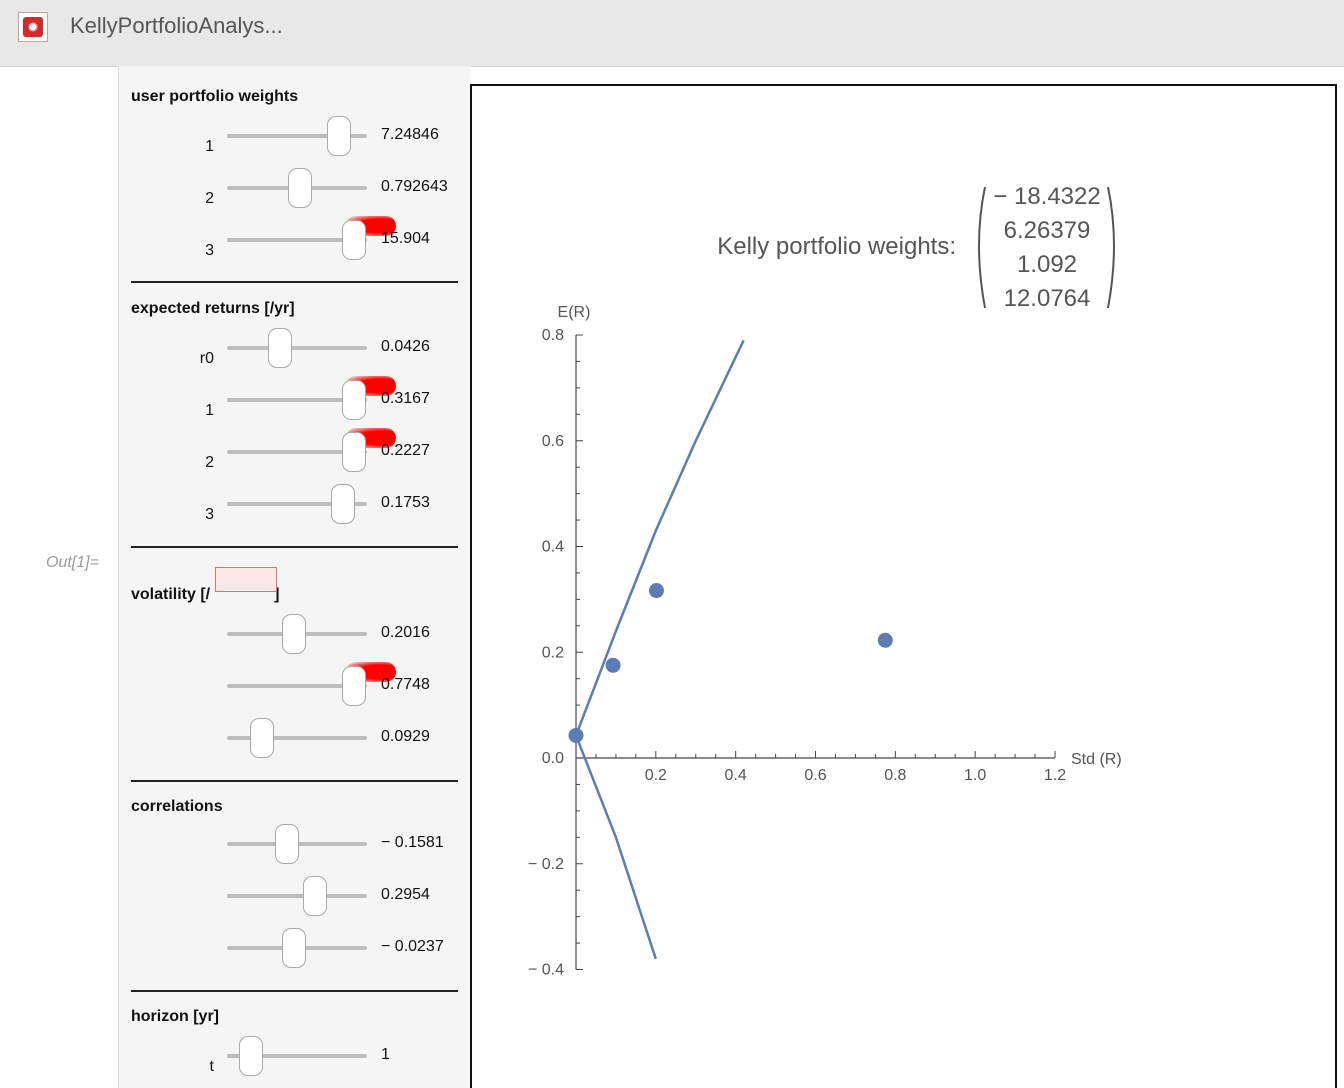 The height and width of the screenshot is (1088, 1344). What do you see at coordinates (405, 736) in the screenshot?
I see `slider-value: 0.0929` at bounding box center [405, 736].